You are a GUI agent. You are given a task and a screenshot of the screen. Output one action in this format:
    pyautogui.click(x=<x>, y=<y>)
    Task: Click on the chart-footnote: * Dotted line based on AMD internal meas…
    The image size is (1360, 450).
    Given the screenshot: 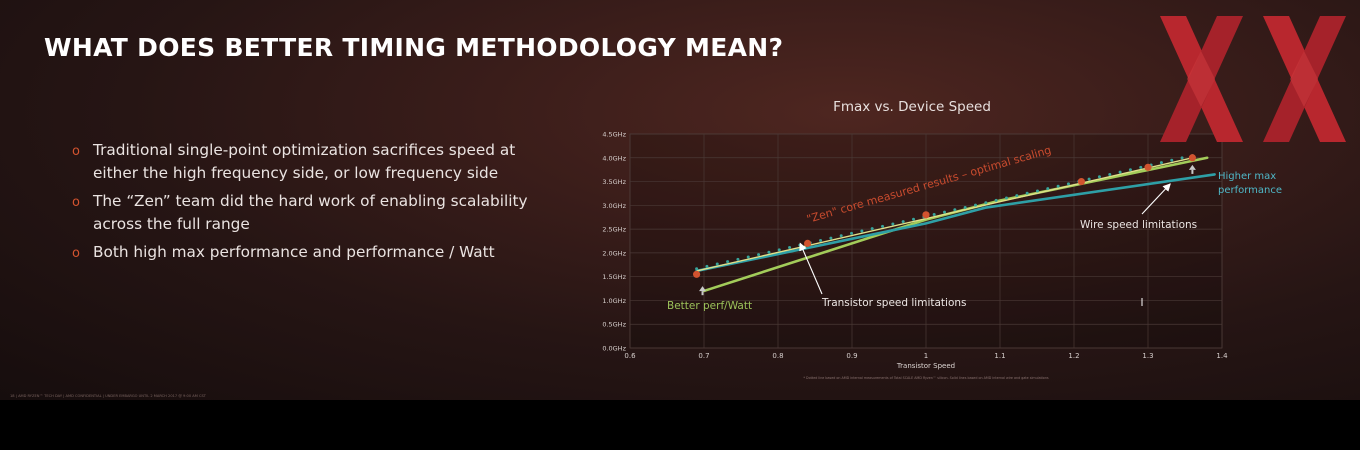 What is the action you would take?
    pyautogui.click(x=926, y=378)
    